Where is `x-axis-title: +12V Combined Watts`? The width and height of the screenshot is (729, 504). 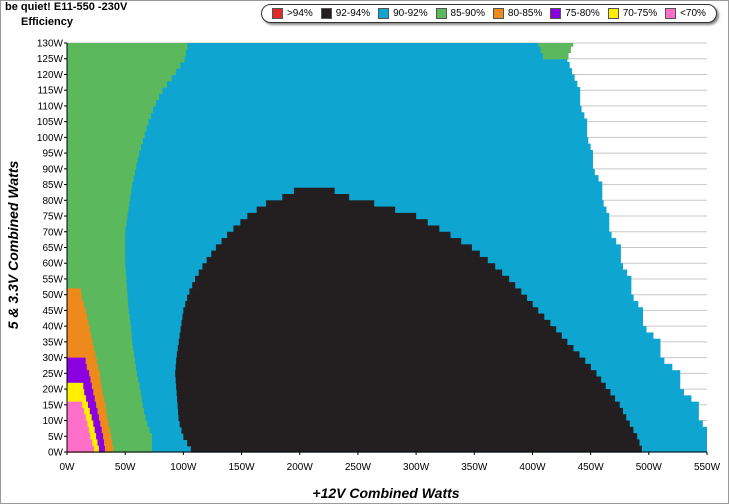
x-axis-title: +12V Combined Watts is located at coordinates (385, 493).